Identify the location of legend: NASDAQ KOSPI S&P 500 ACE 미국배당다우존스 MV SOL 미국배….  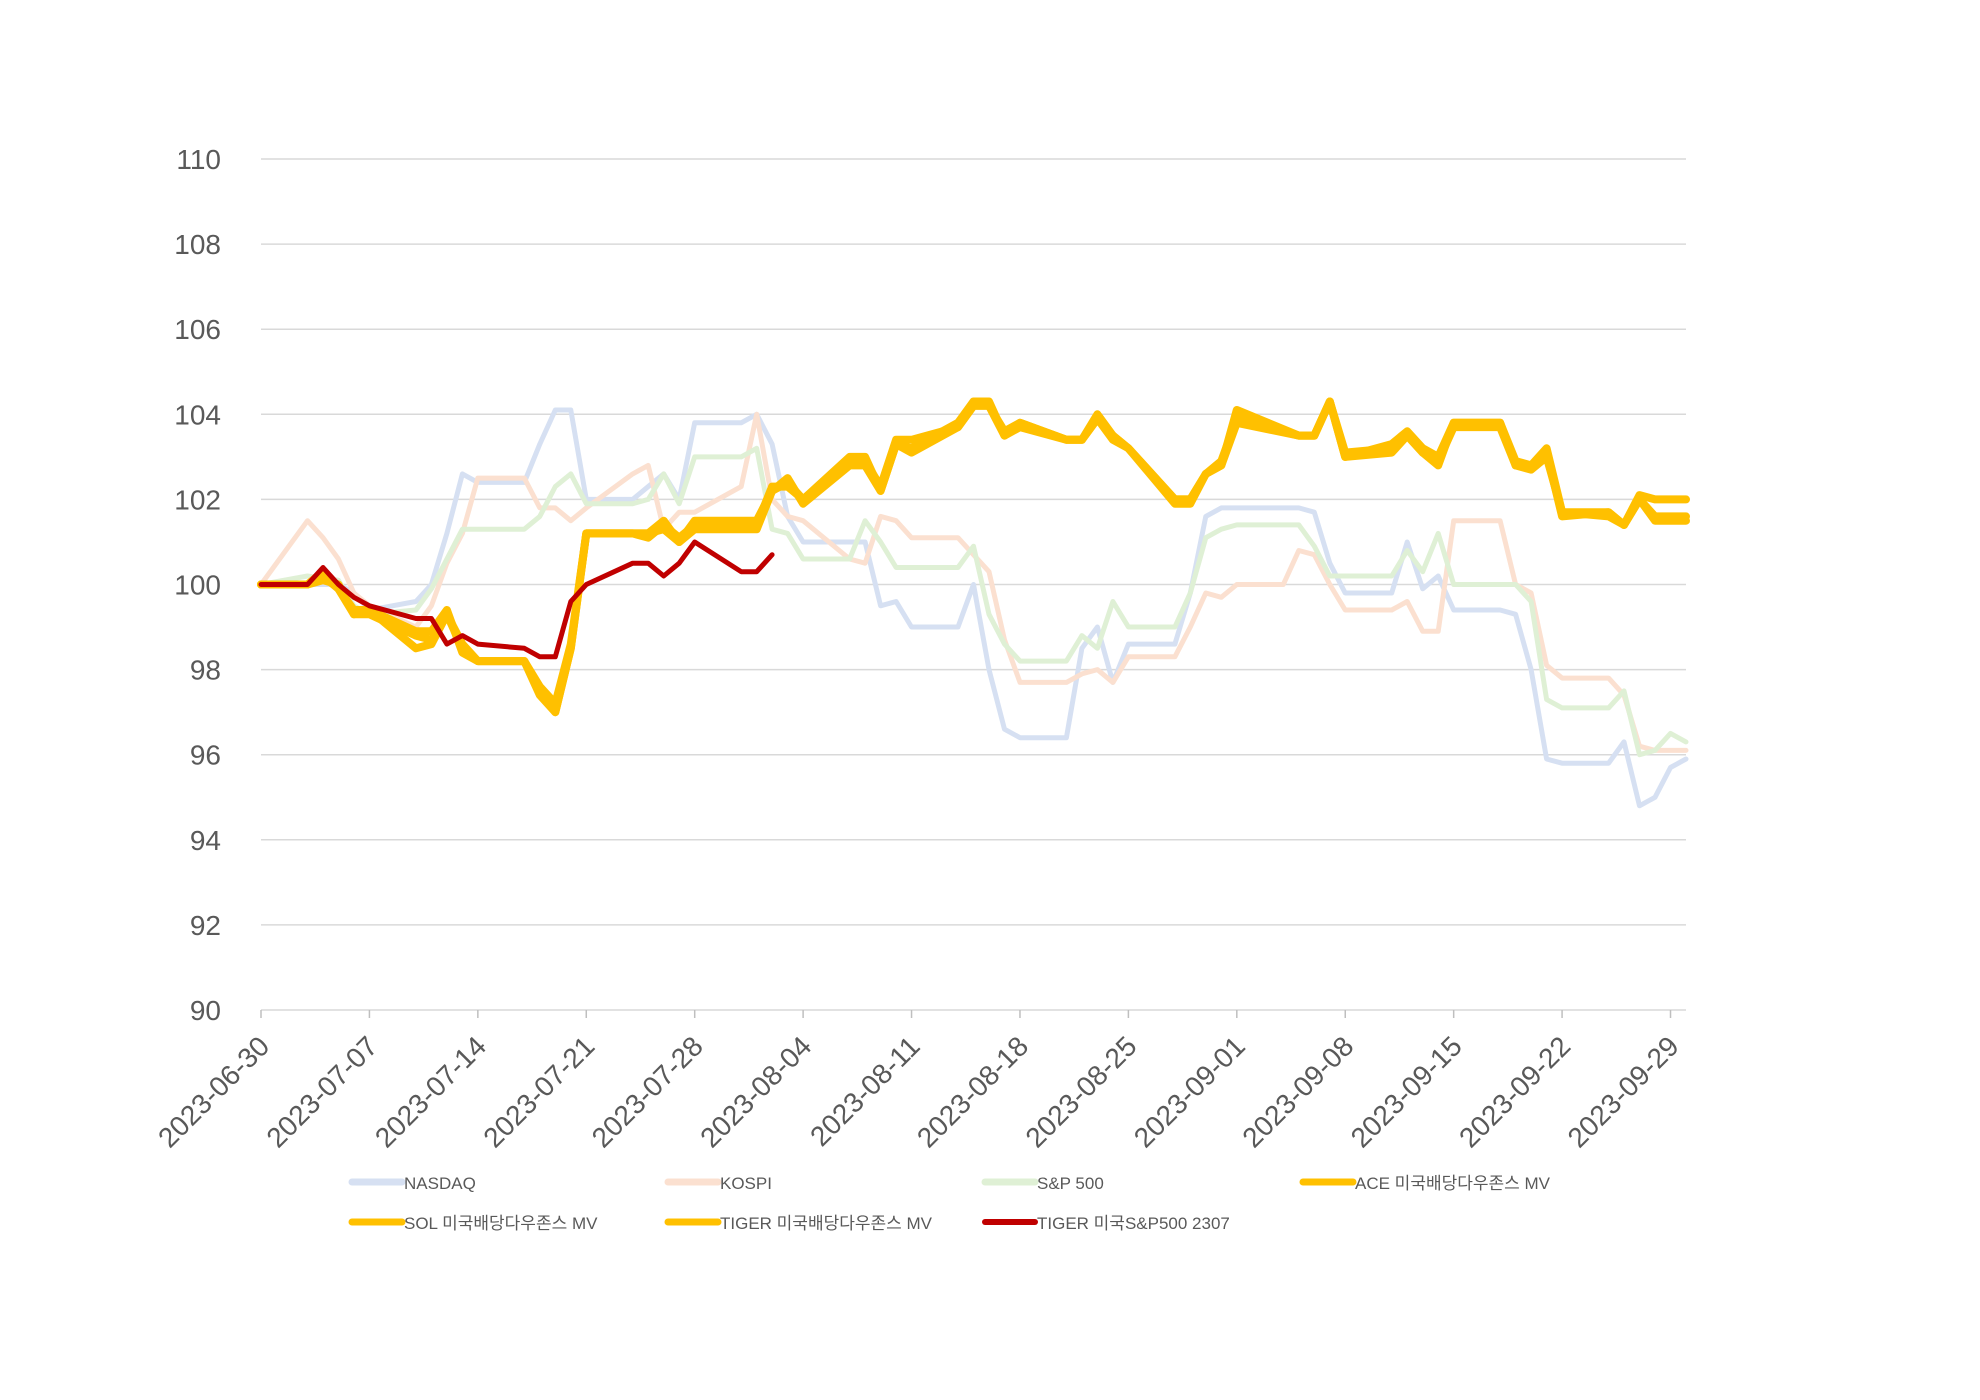
(949, 1203).